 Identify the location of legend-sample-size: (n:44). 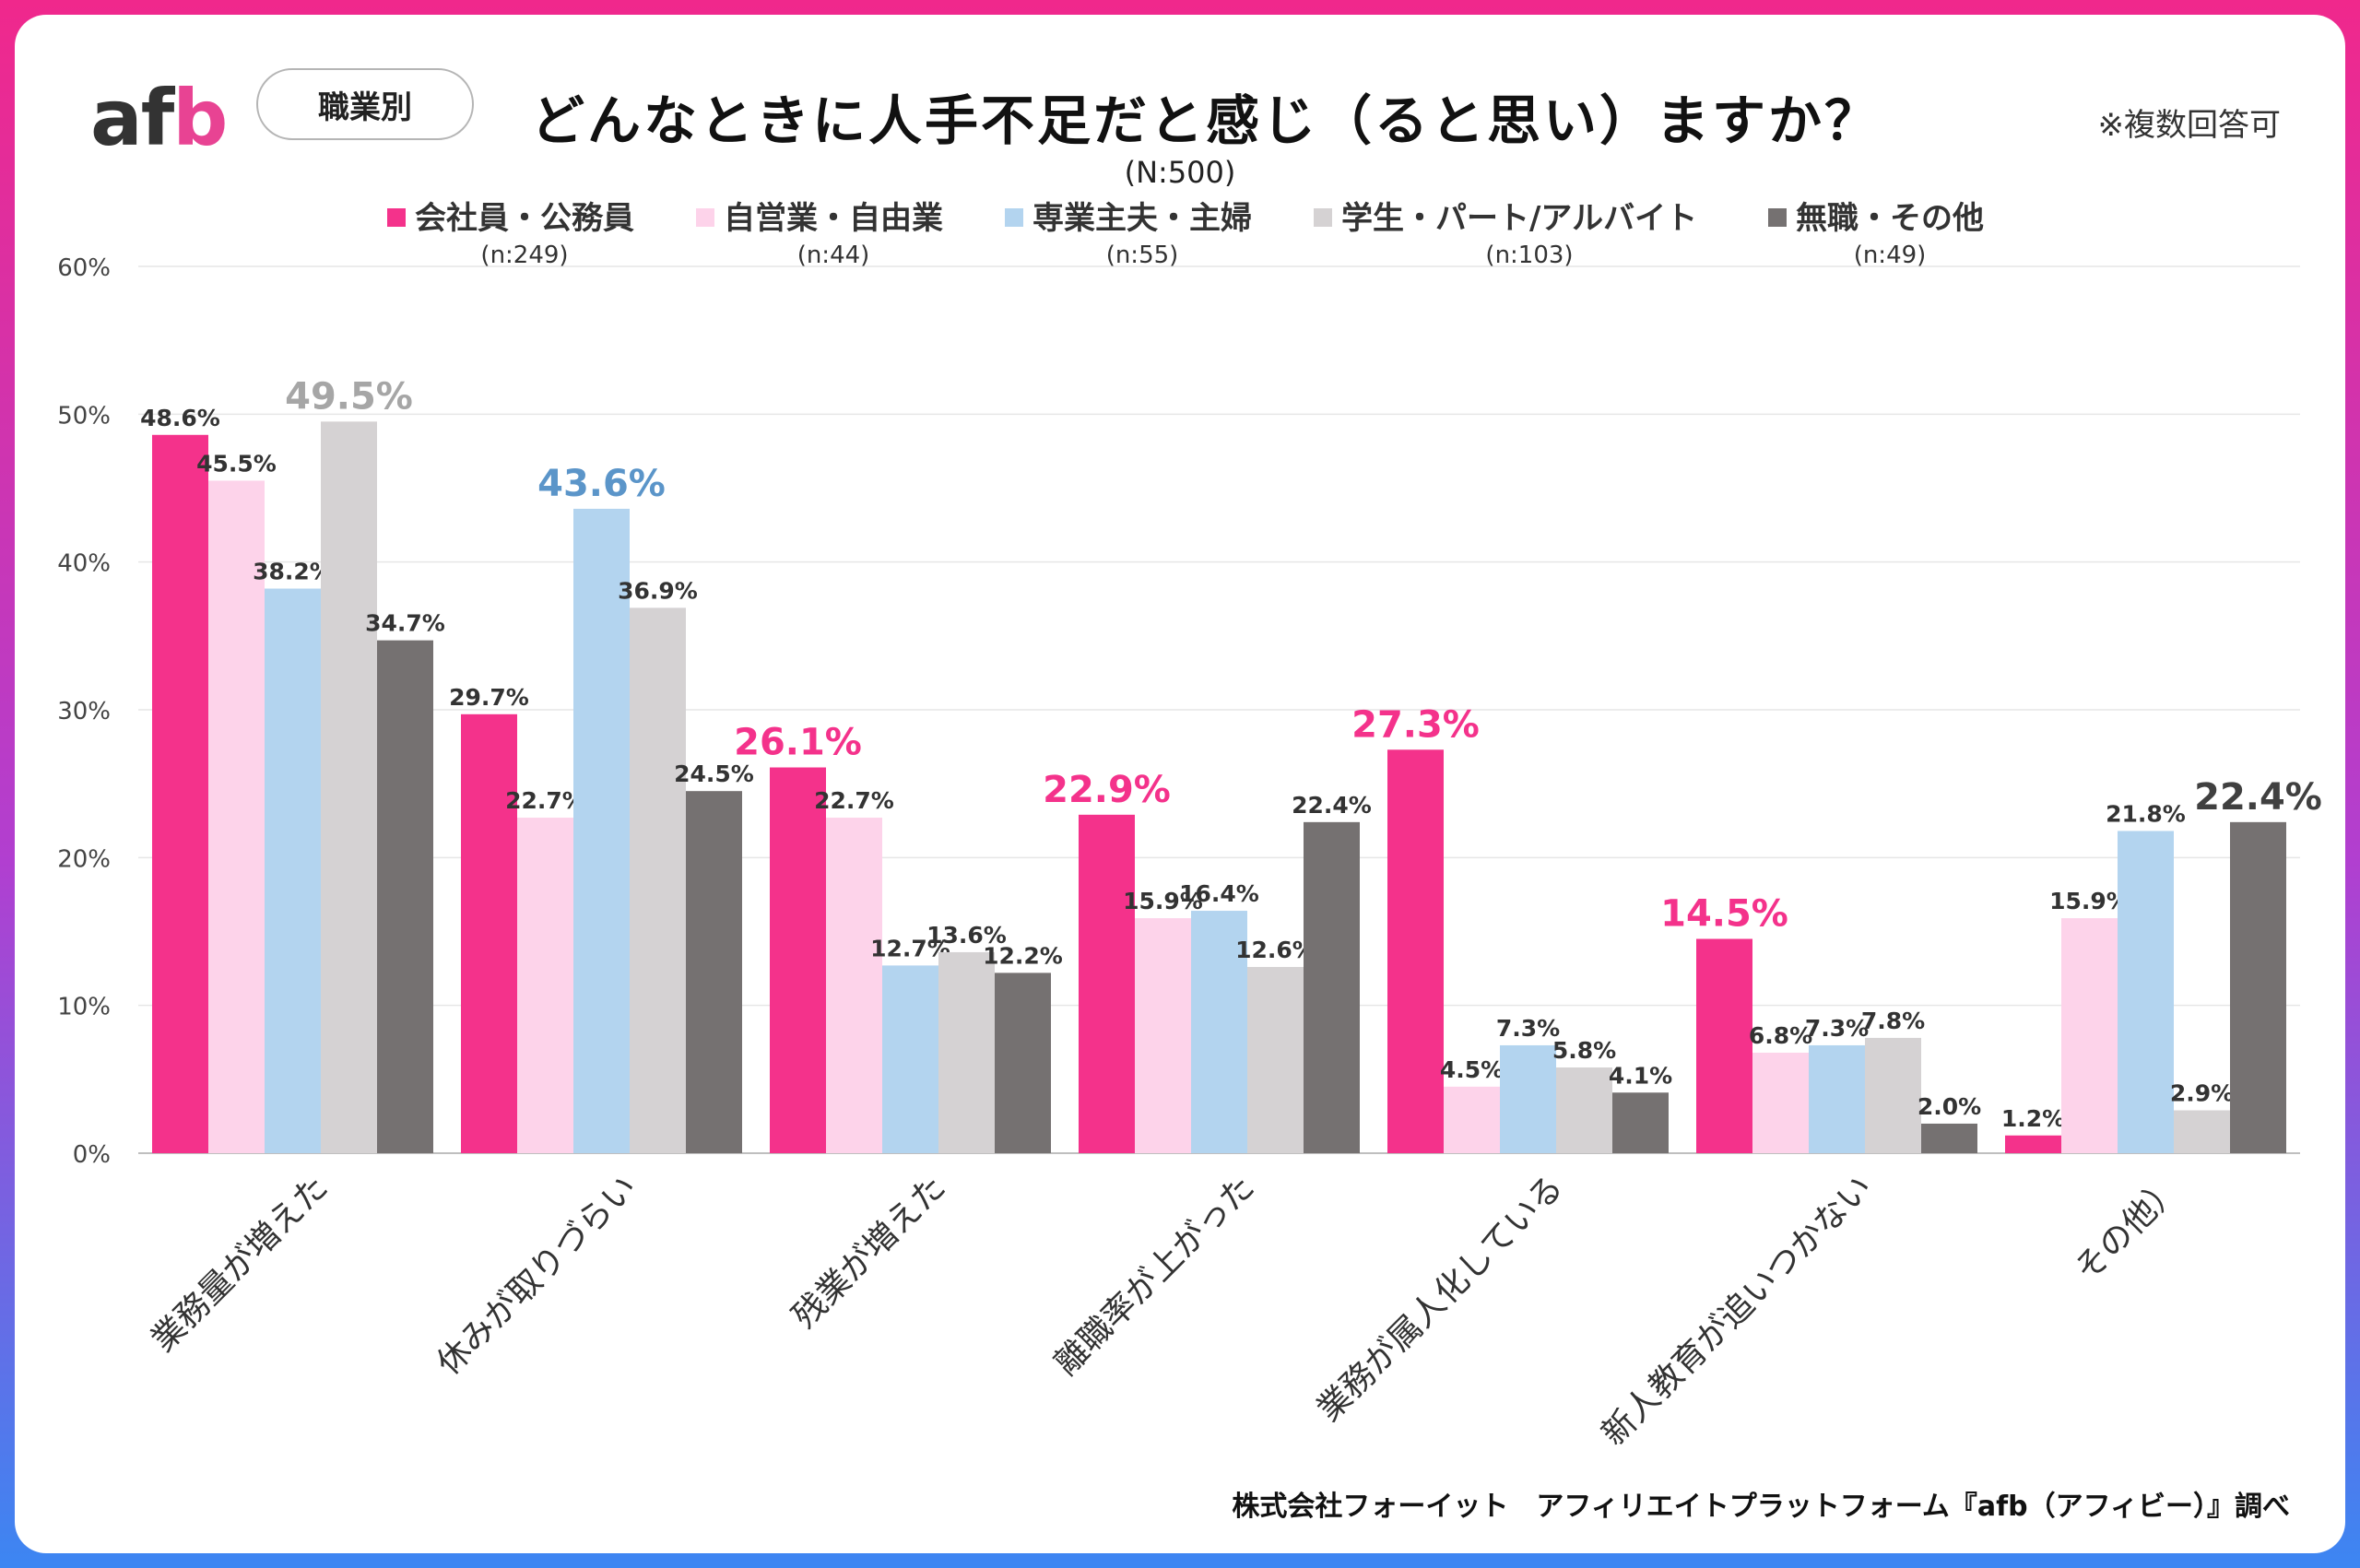
(833, 255).